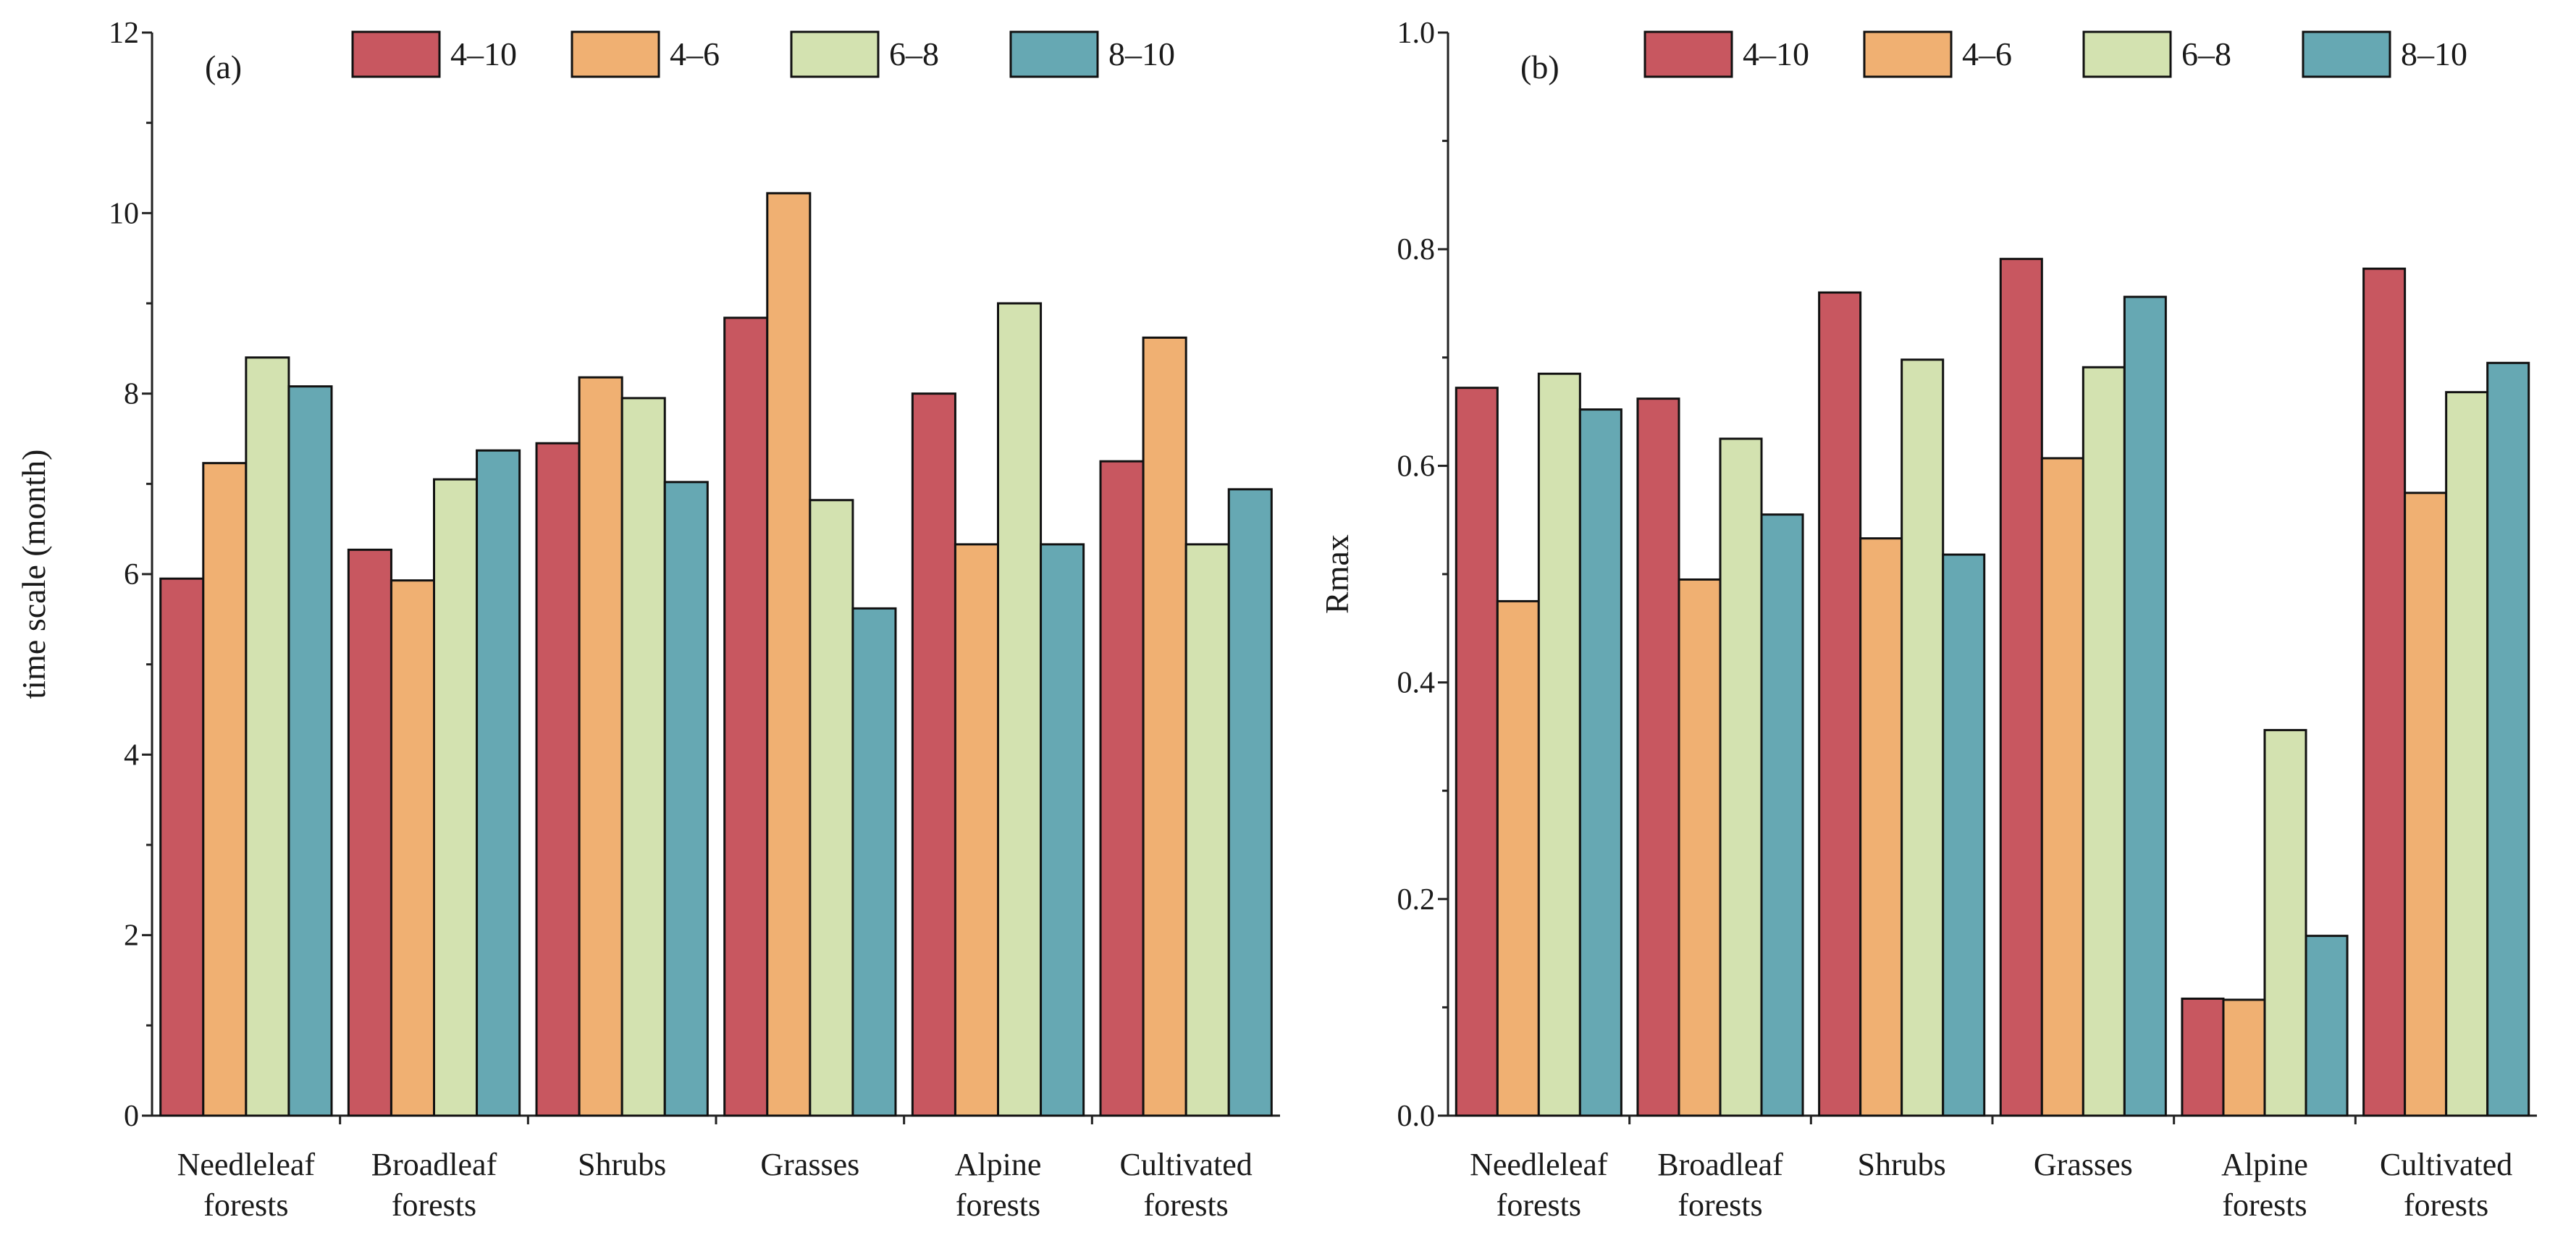  I want to click on y-tick-label: 0.2, so click(1416, 900).